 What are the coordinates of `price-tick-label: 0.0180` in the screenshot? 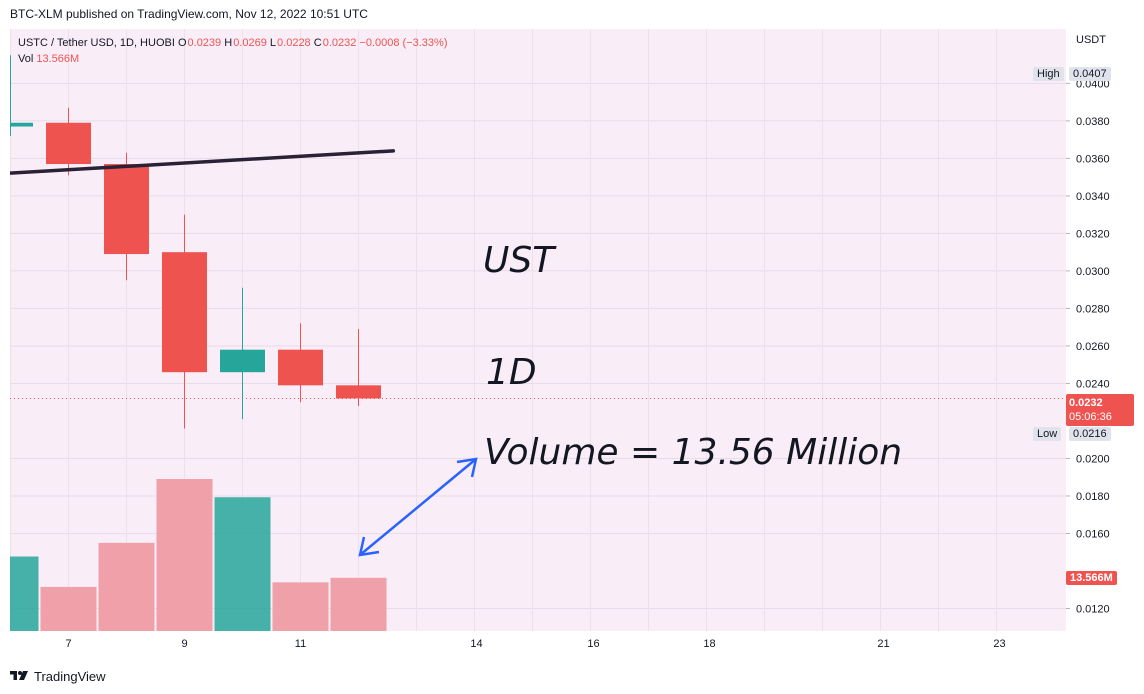 It's located at (1093, 497).